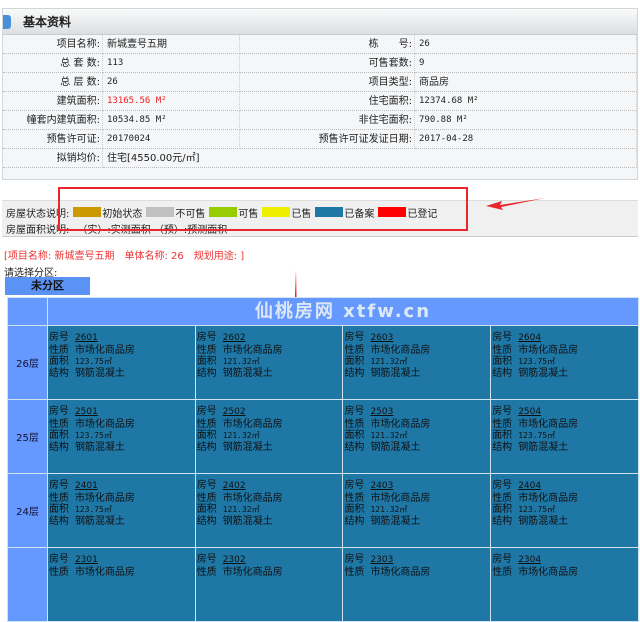  What do you see at coordinates (417, 584) in the screenshot?
I see `unit-cell: 房号 2303 性质 市场化商品房` at bounding box center [417, 584].